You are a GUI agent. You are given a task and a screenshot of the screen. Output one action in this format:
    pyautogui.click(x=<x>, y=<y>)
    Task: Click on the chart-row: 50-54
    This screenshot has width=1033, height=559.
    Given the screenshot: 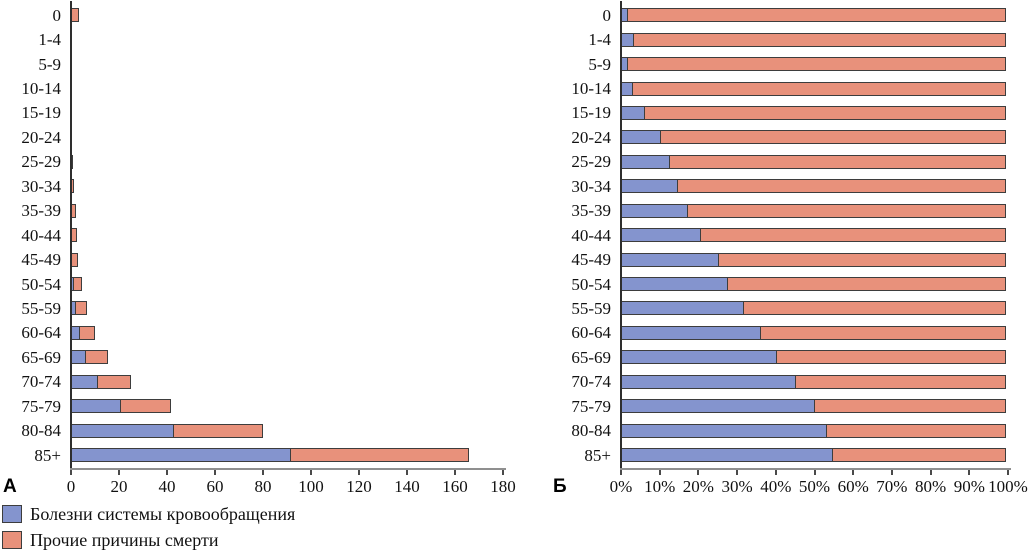 What is the action you would take?
    pyautogui.click(x=270, y=284)
    